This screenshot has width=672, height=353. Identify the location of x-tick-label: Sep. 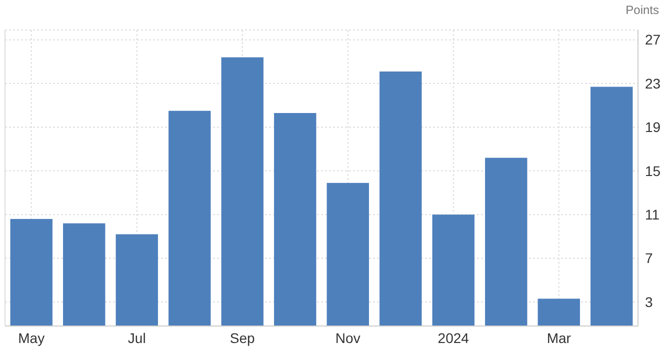
(243, 338).